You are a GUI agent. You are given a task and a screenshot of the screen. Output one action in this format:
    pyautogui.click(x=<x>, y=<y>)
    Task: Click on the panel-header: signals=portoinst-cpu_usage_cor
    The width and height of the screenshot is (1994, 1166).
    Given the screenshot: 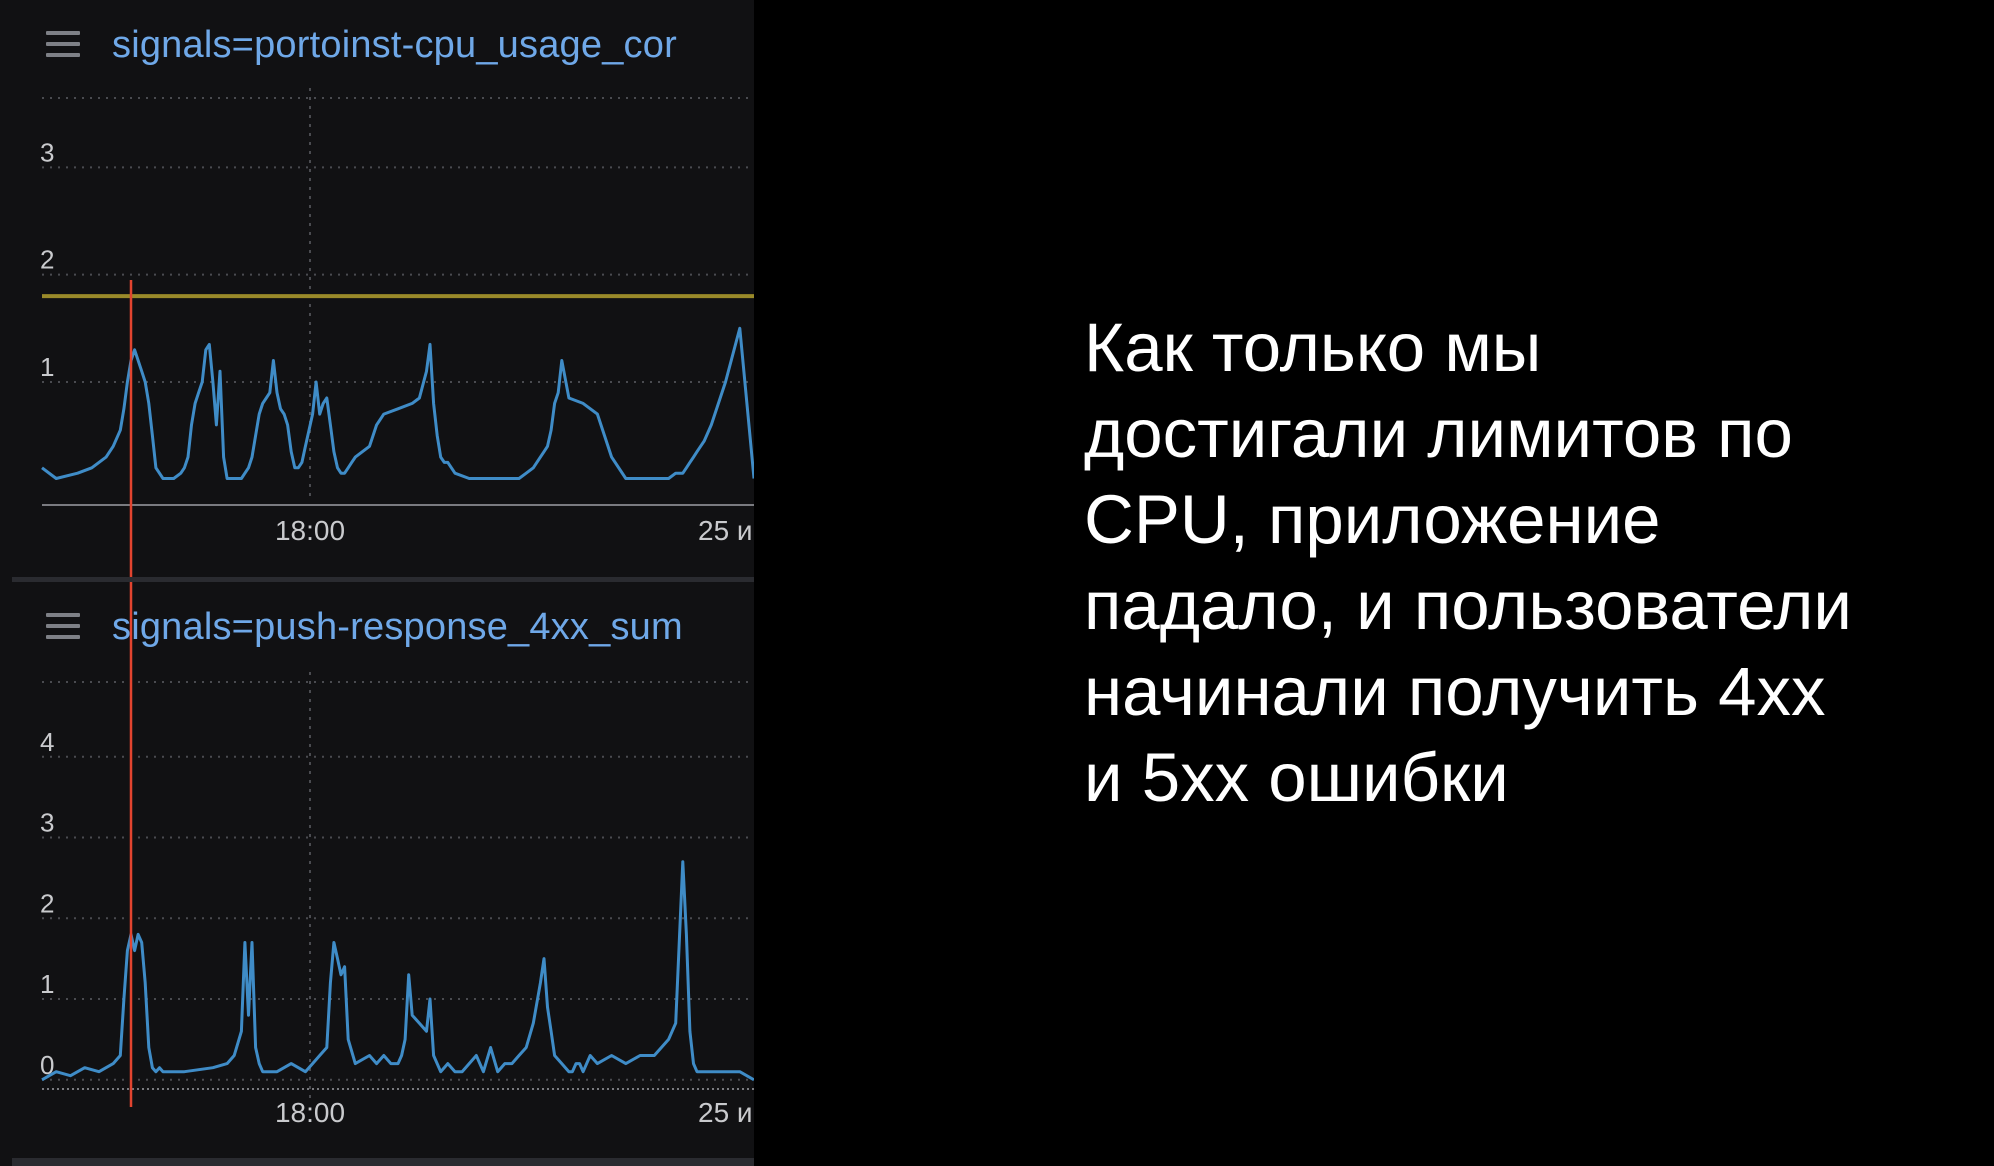 What is the action you would take?
    pyautogui.click(x=383, y=45)
    